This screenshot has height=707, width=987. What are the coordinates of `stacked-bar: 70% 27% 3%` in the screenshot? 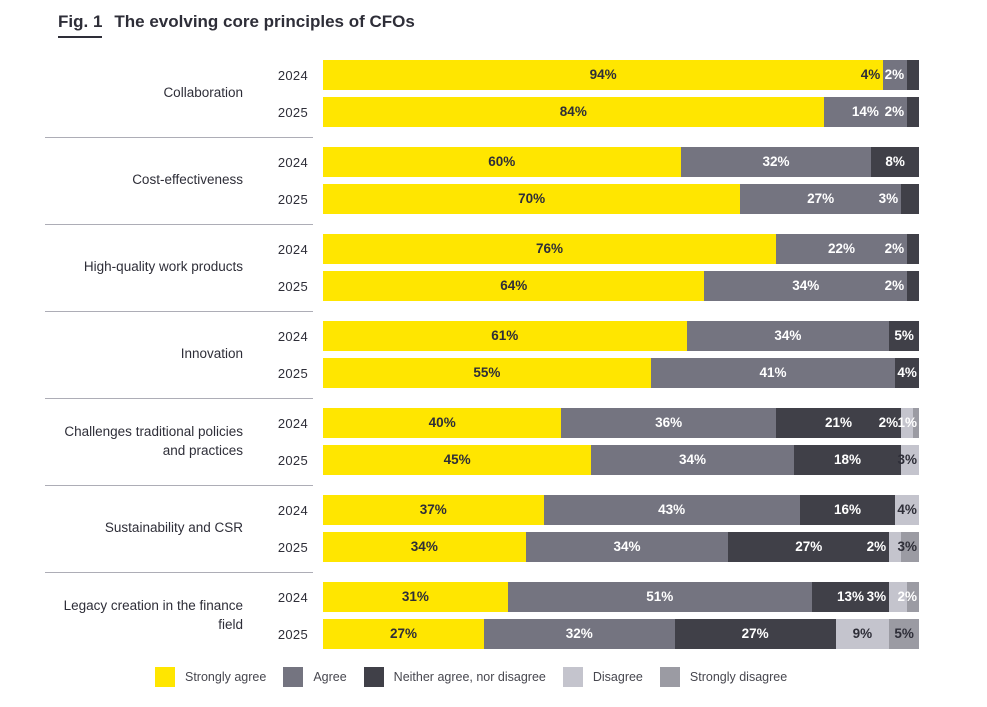 It's located at (621, 199).